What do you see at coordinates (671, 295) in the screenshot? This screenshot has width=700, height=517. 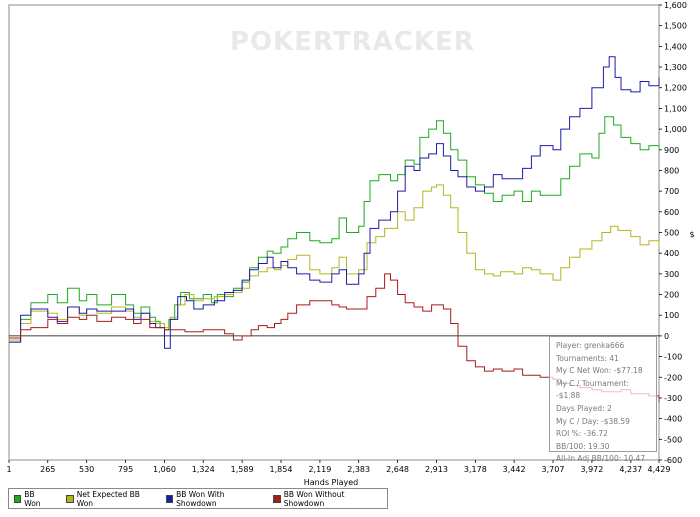 I see `y-tick-label: 200` at bounding box center [671, 295].